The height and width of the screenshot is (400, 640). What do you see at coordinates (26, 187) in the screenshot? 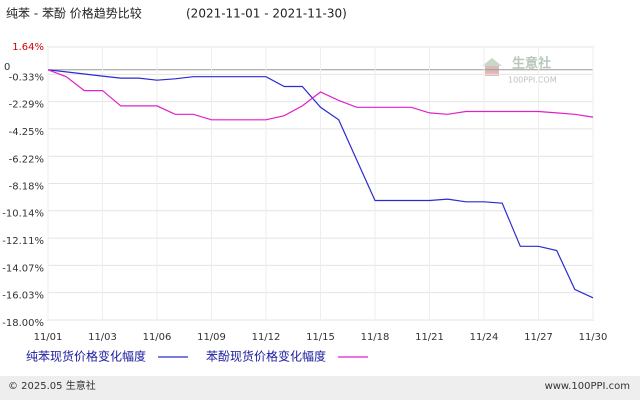
I see `y-tick-label: -8.18%` at bounding box center [26, 187].